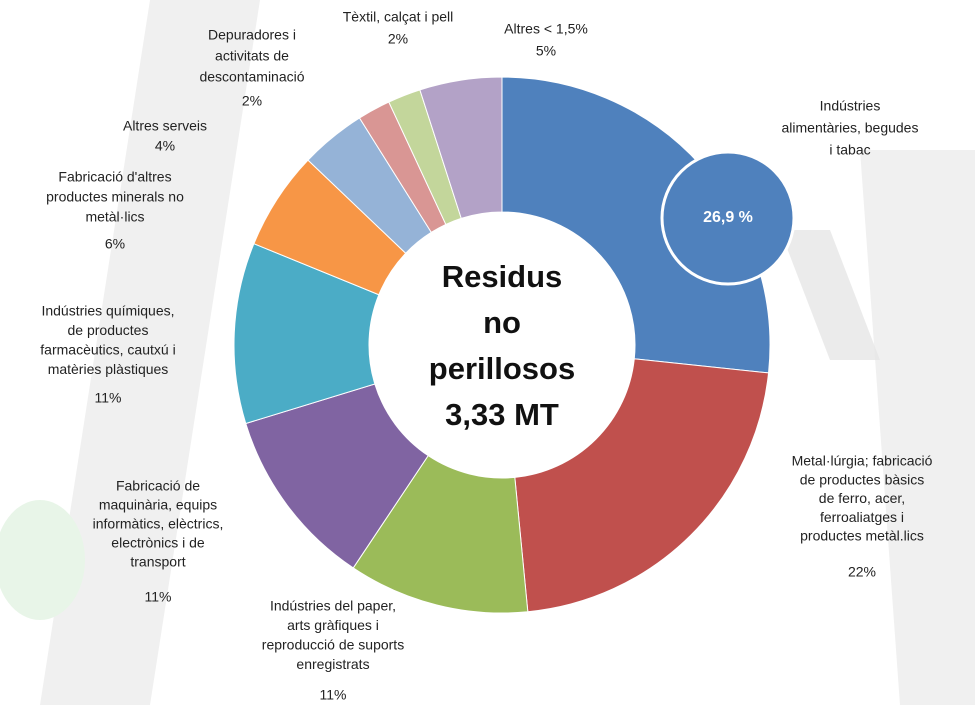 This screenshot has width=975, height=705. Describe the element at coordinates (862, 461) in the screenshot. I see `category-label: Metal·lúrgia; fabricació` at that location.